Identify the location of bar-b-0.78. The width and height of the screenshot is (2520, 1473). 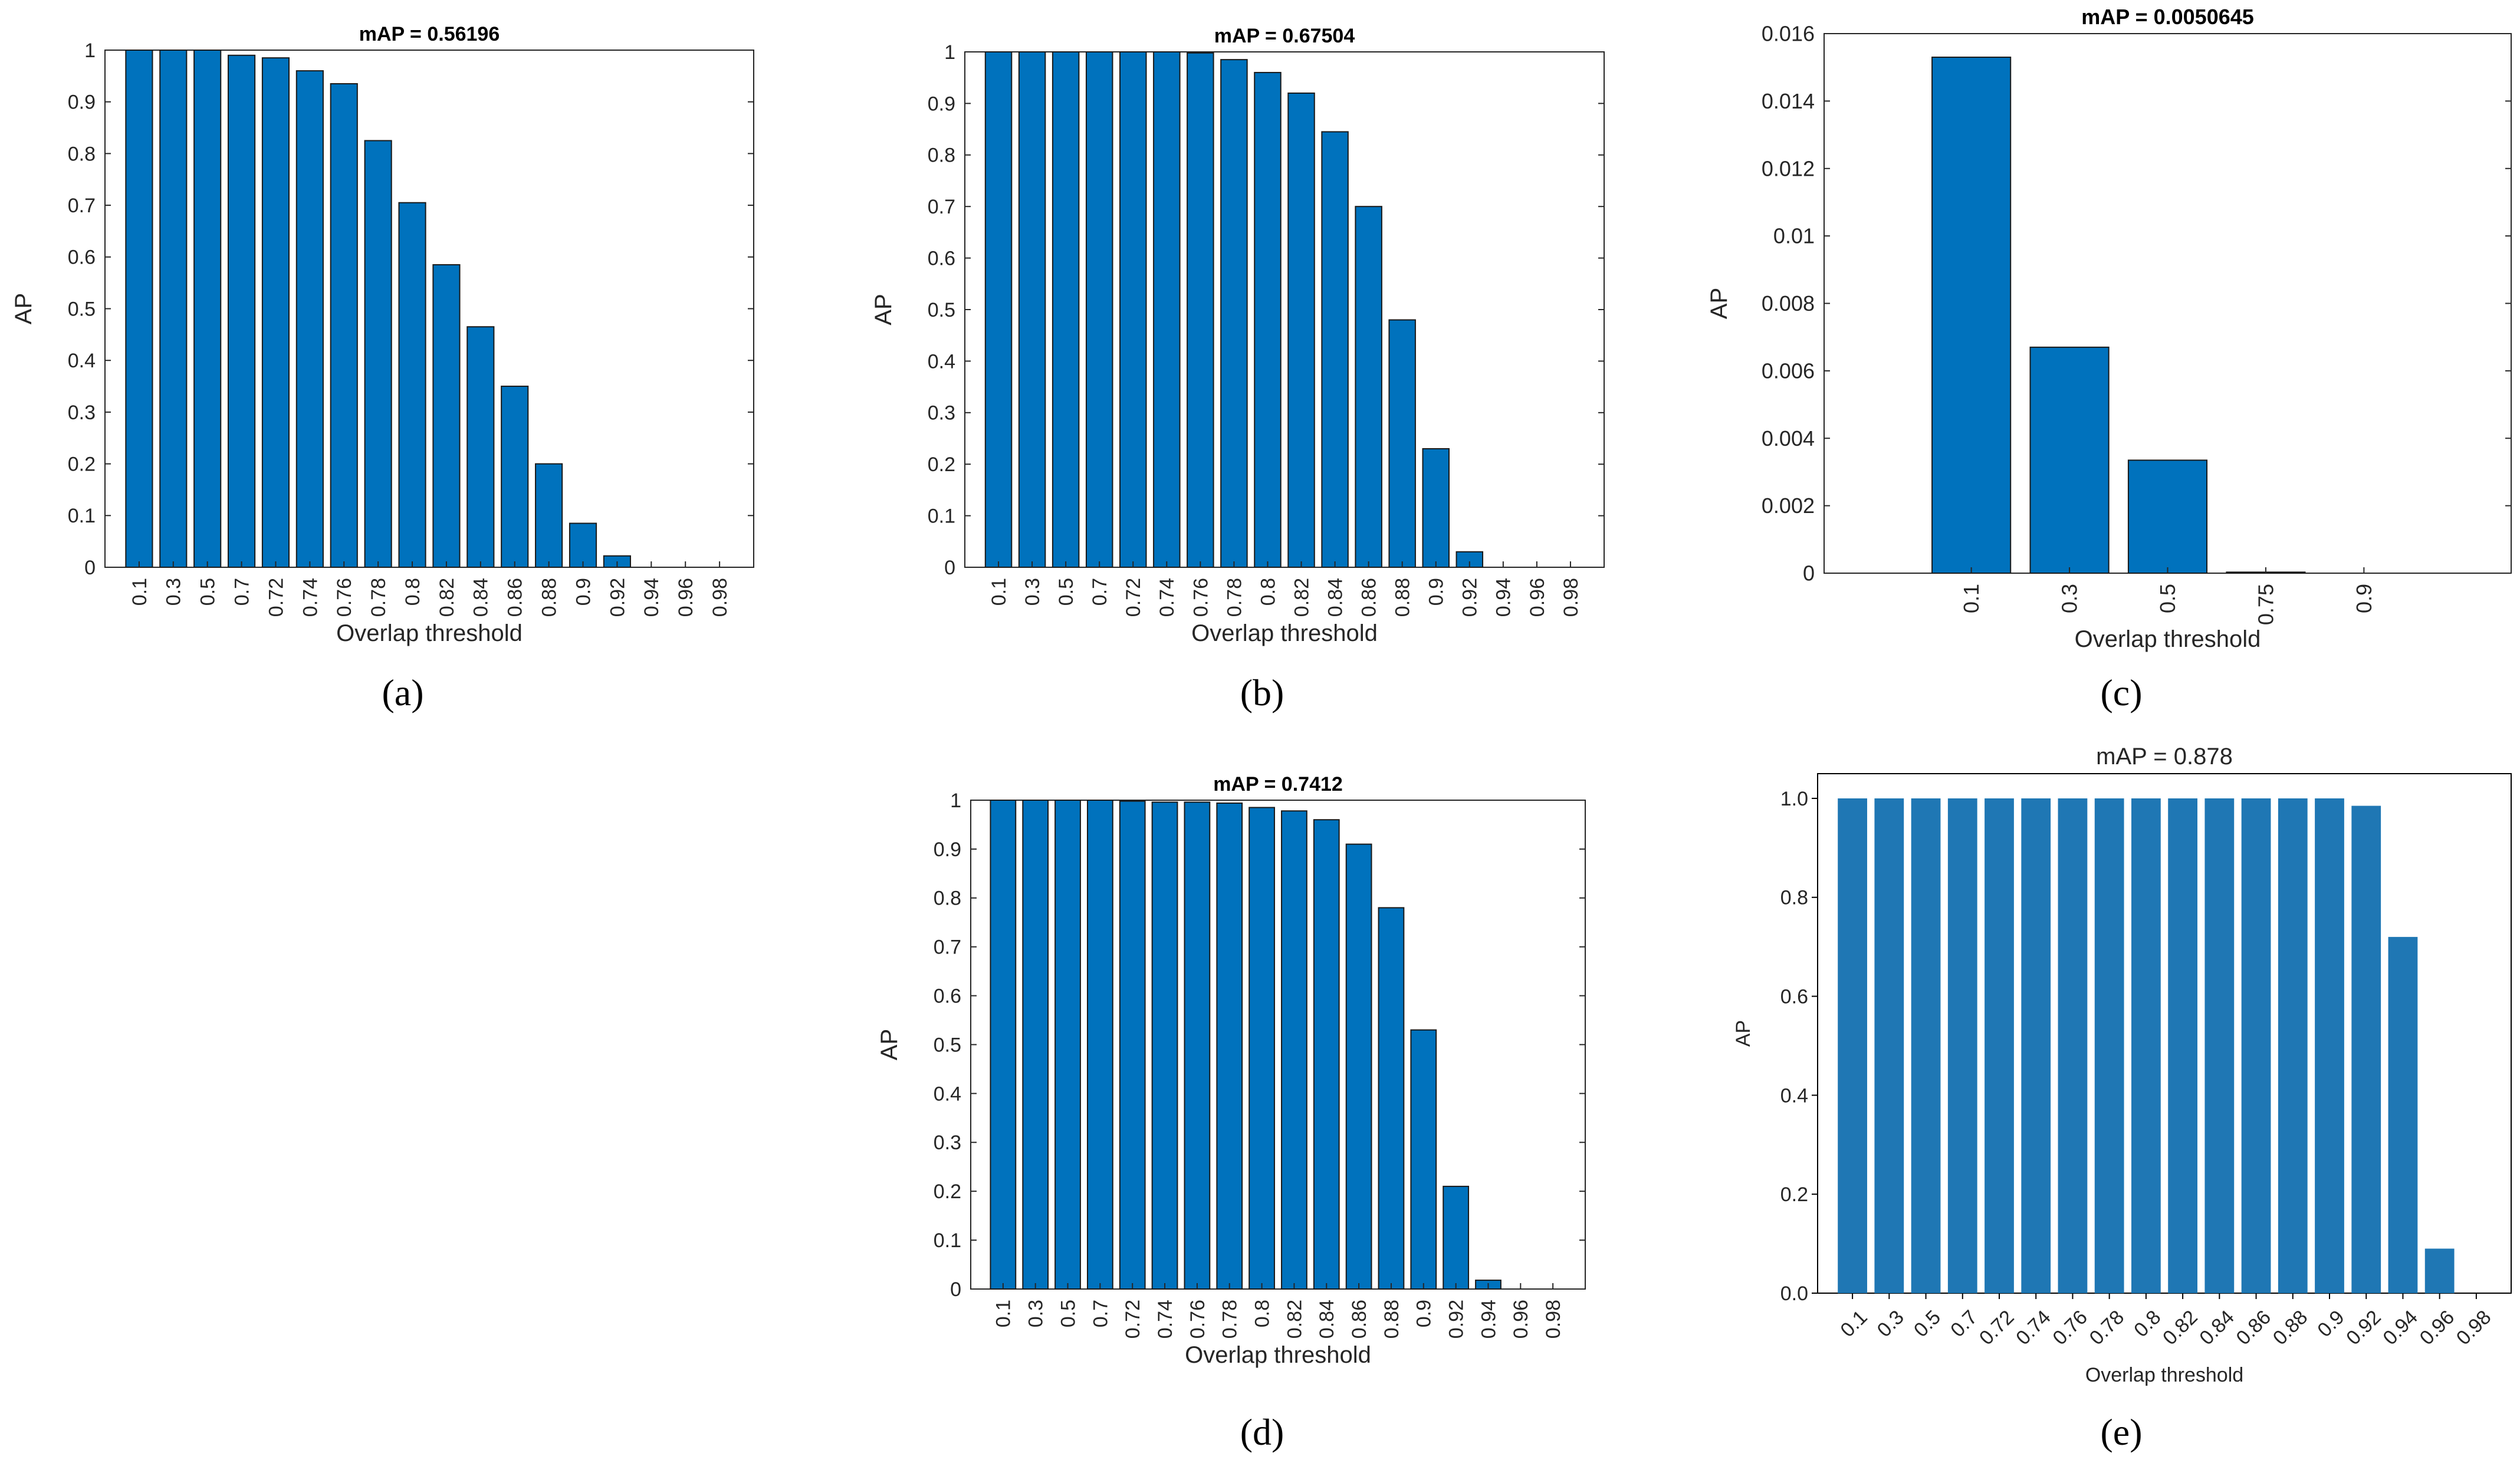
(1234, 313).